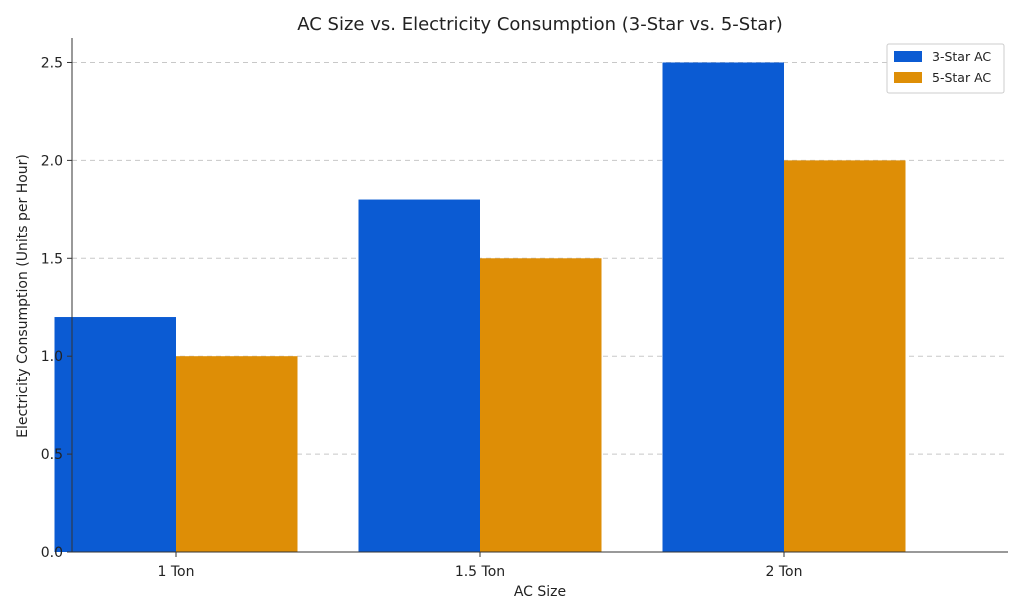 Image resolution: width=1024 pixels, height=614 pixels. Describe the element at coordinates (56, 308) in the screenshot. I see `y-ticks: 0.0 0.5 1.0 1.5 2.0 2.5` at that location.